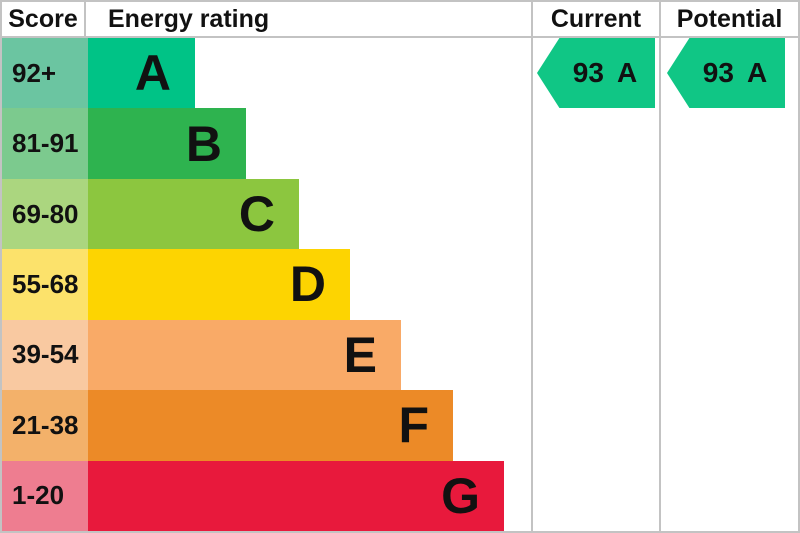 The image size is (800, 533). I want to click on rating-row-c: 69-80 C, so click(266, 214).